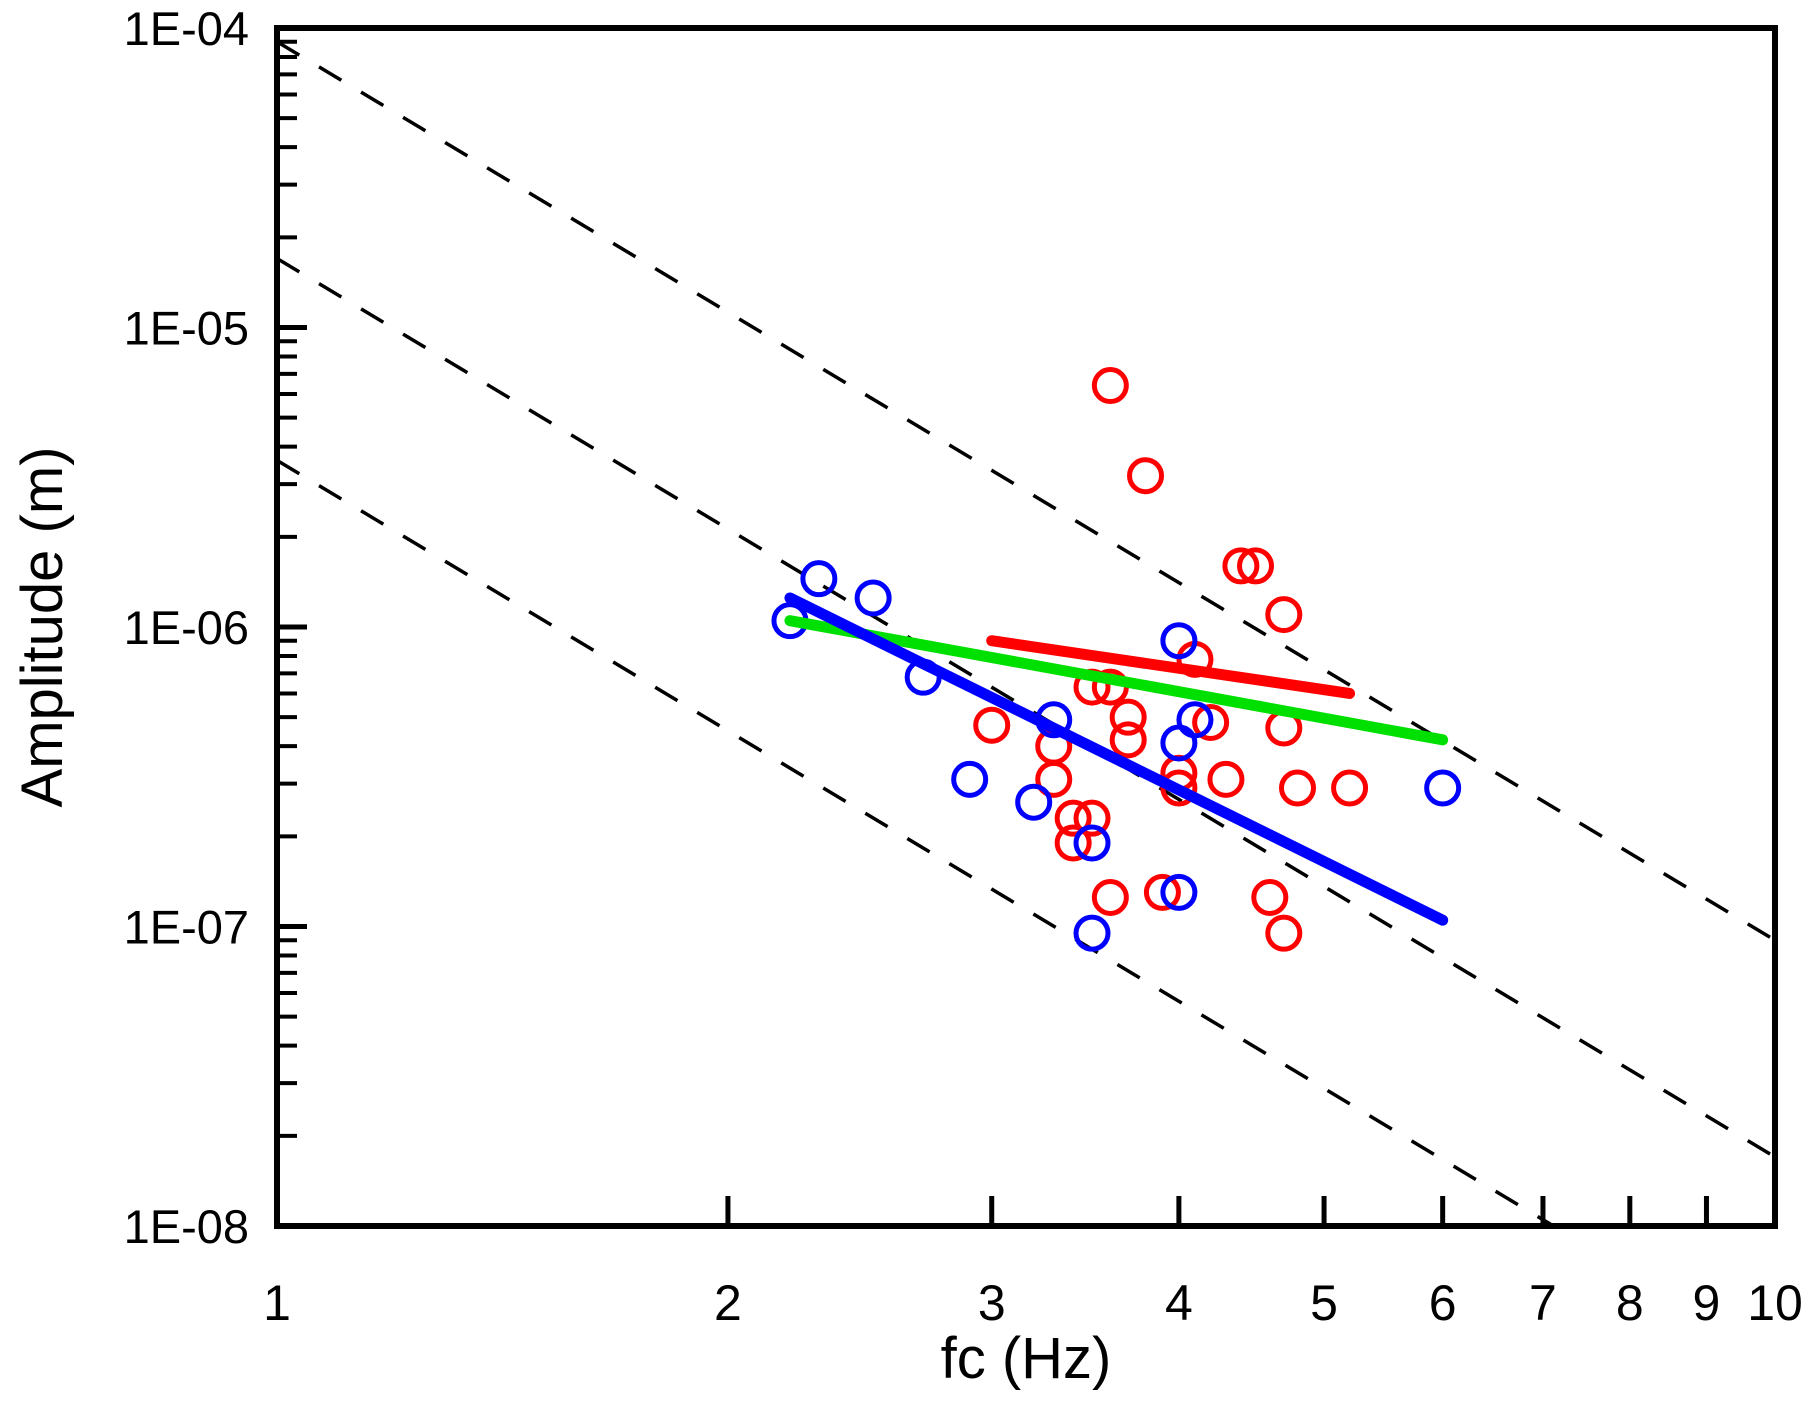  I want to click on green-fit-line, so click(1116, 680).